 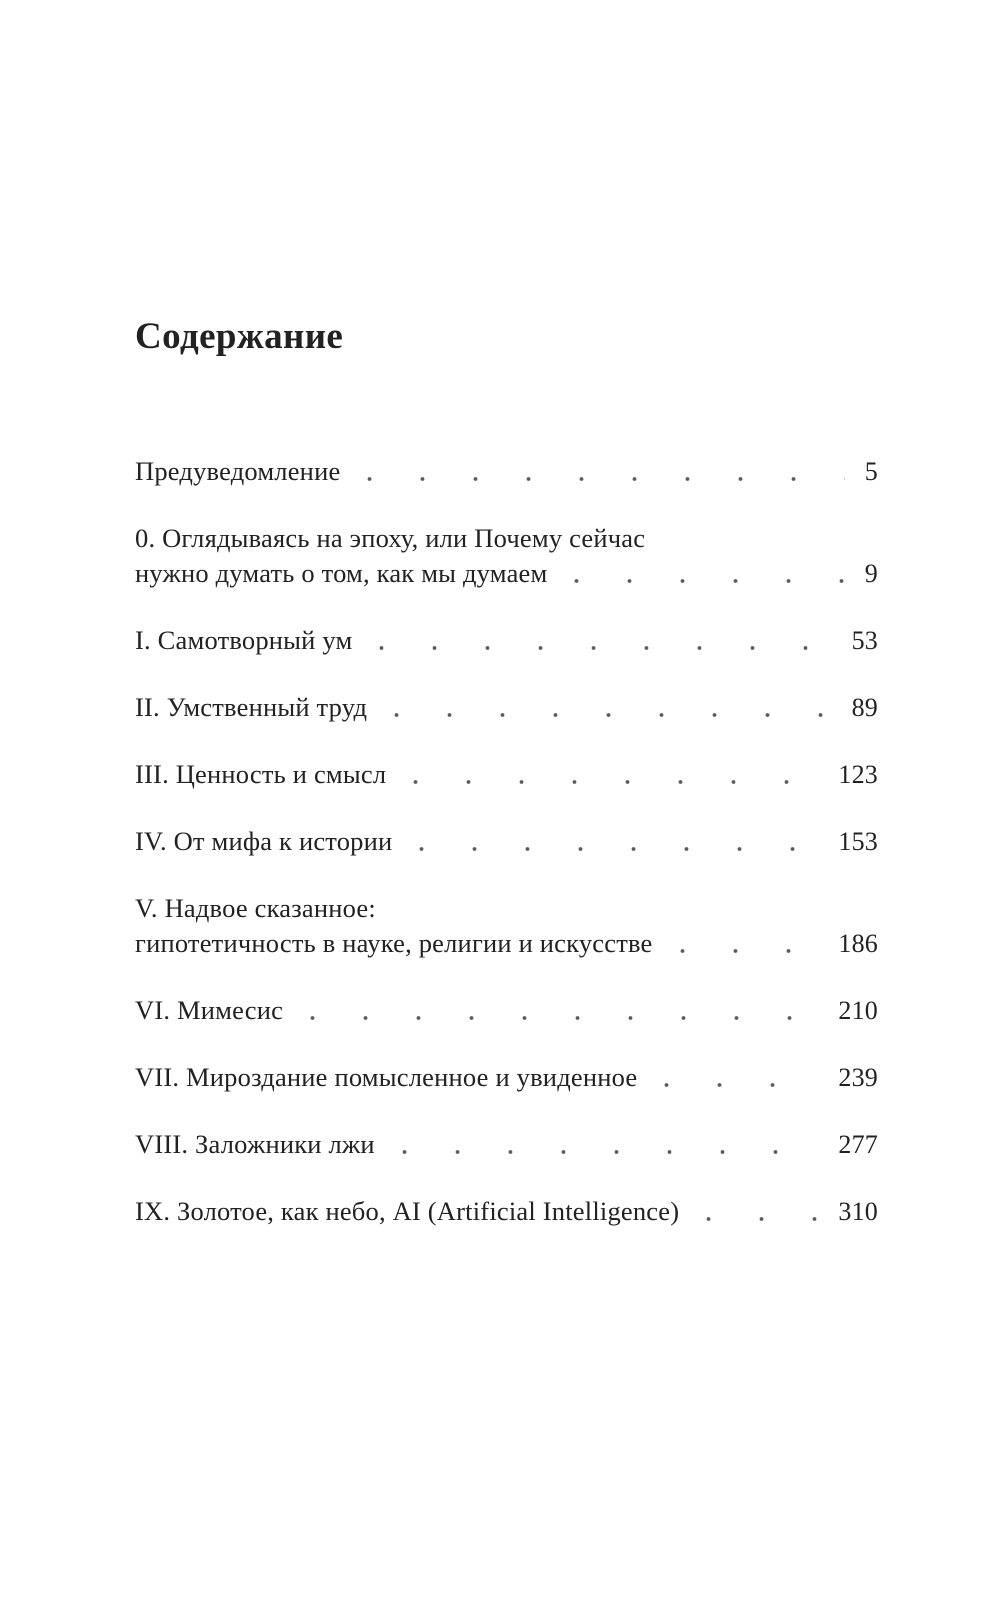 What do you see at coordinates (255, 1144) in the screenshot?
I see `toc-entry-title: VIII. Заложники лжи` at bounding box center [255, 1144].